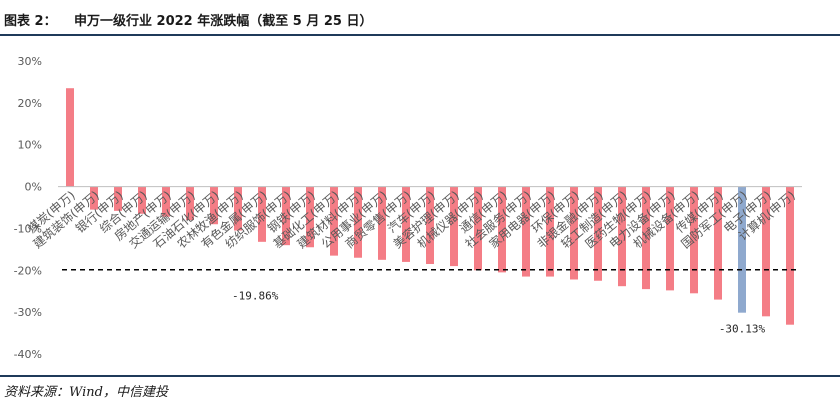 Image resolution: width=840 pixels, height=406 pixels. I want to click on y-tick-label: -10%, so click(28, 228).